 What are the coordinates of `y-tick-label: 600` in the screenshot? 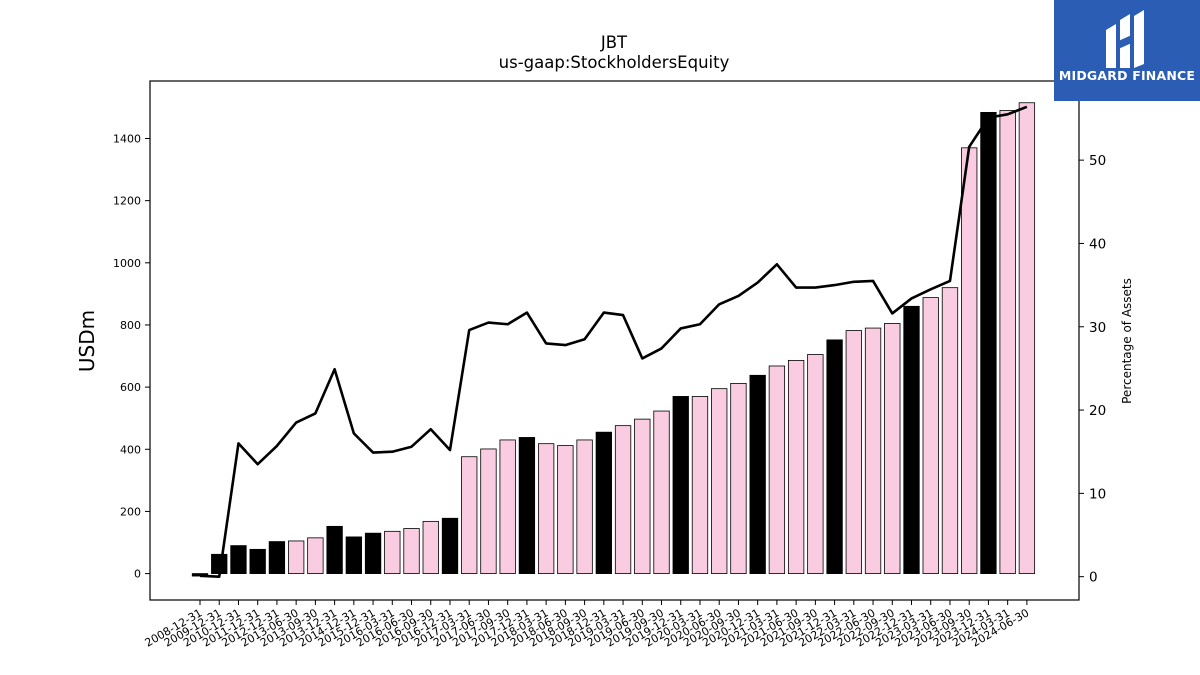 It's located at (130, 387).